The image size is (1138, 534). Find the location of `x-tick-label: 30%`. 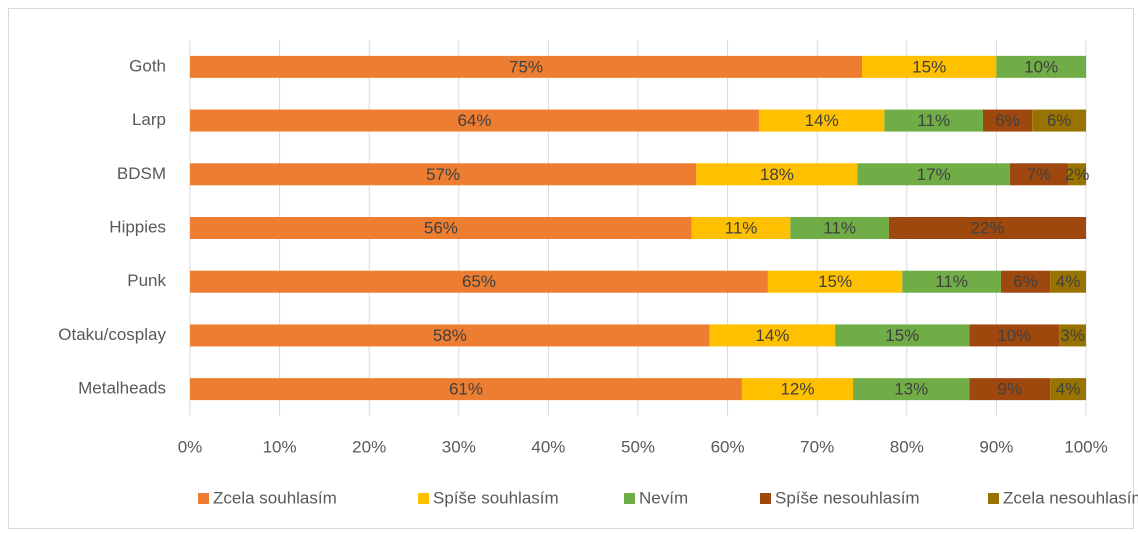

x-tick-label: 30% is located at coordinates (459, 446).